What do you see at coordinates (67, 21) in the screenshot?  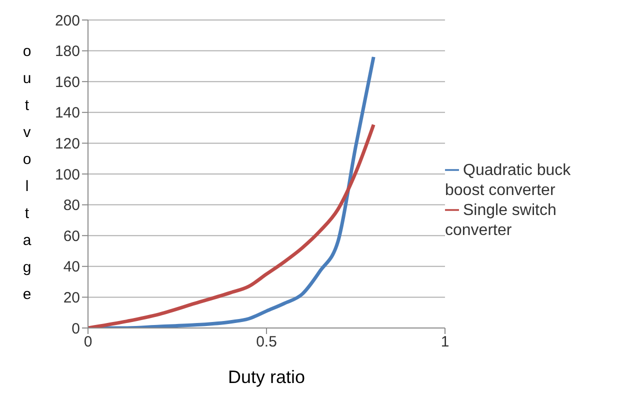 I see `y-tick-label: 200` at bounding box center [67, 21].